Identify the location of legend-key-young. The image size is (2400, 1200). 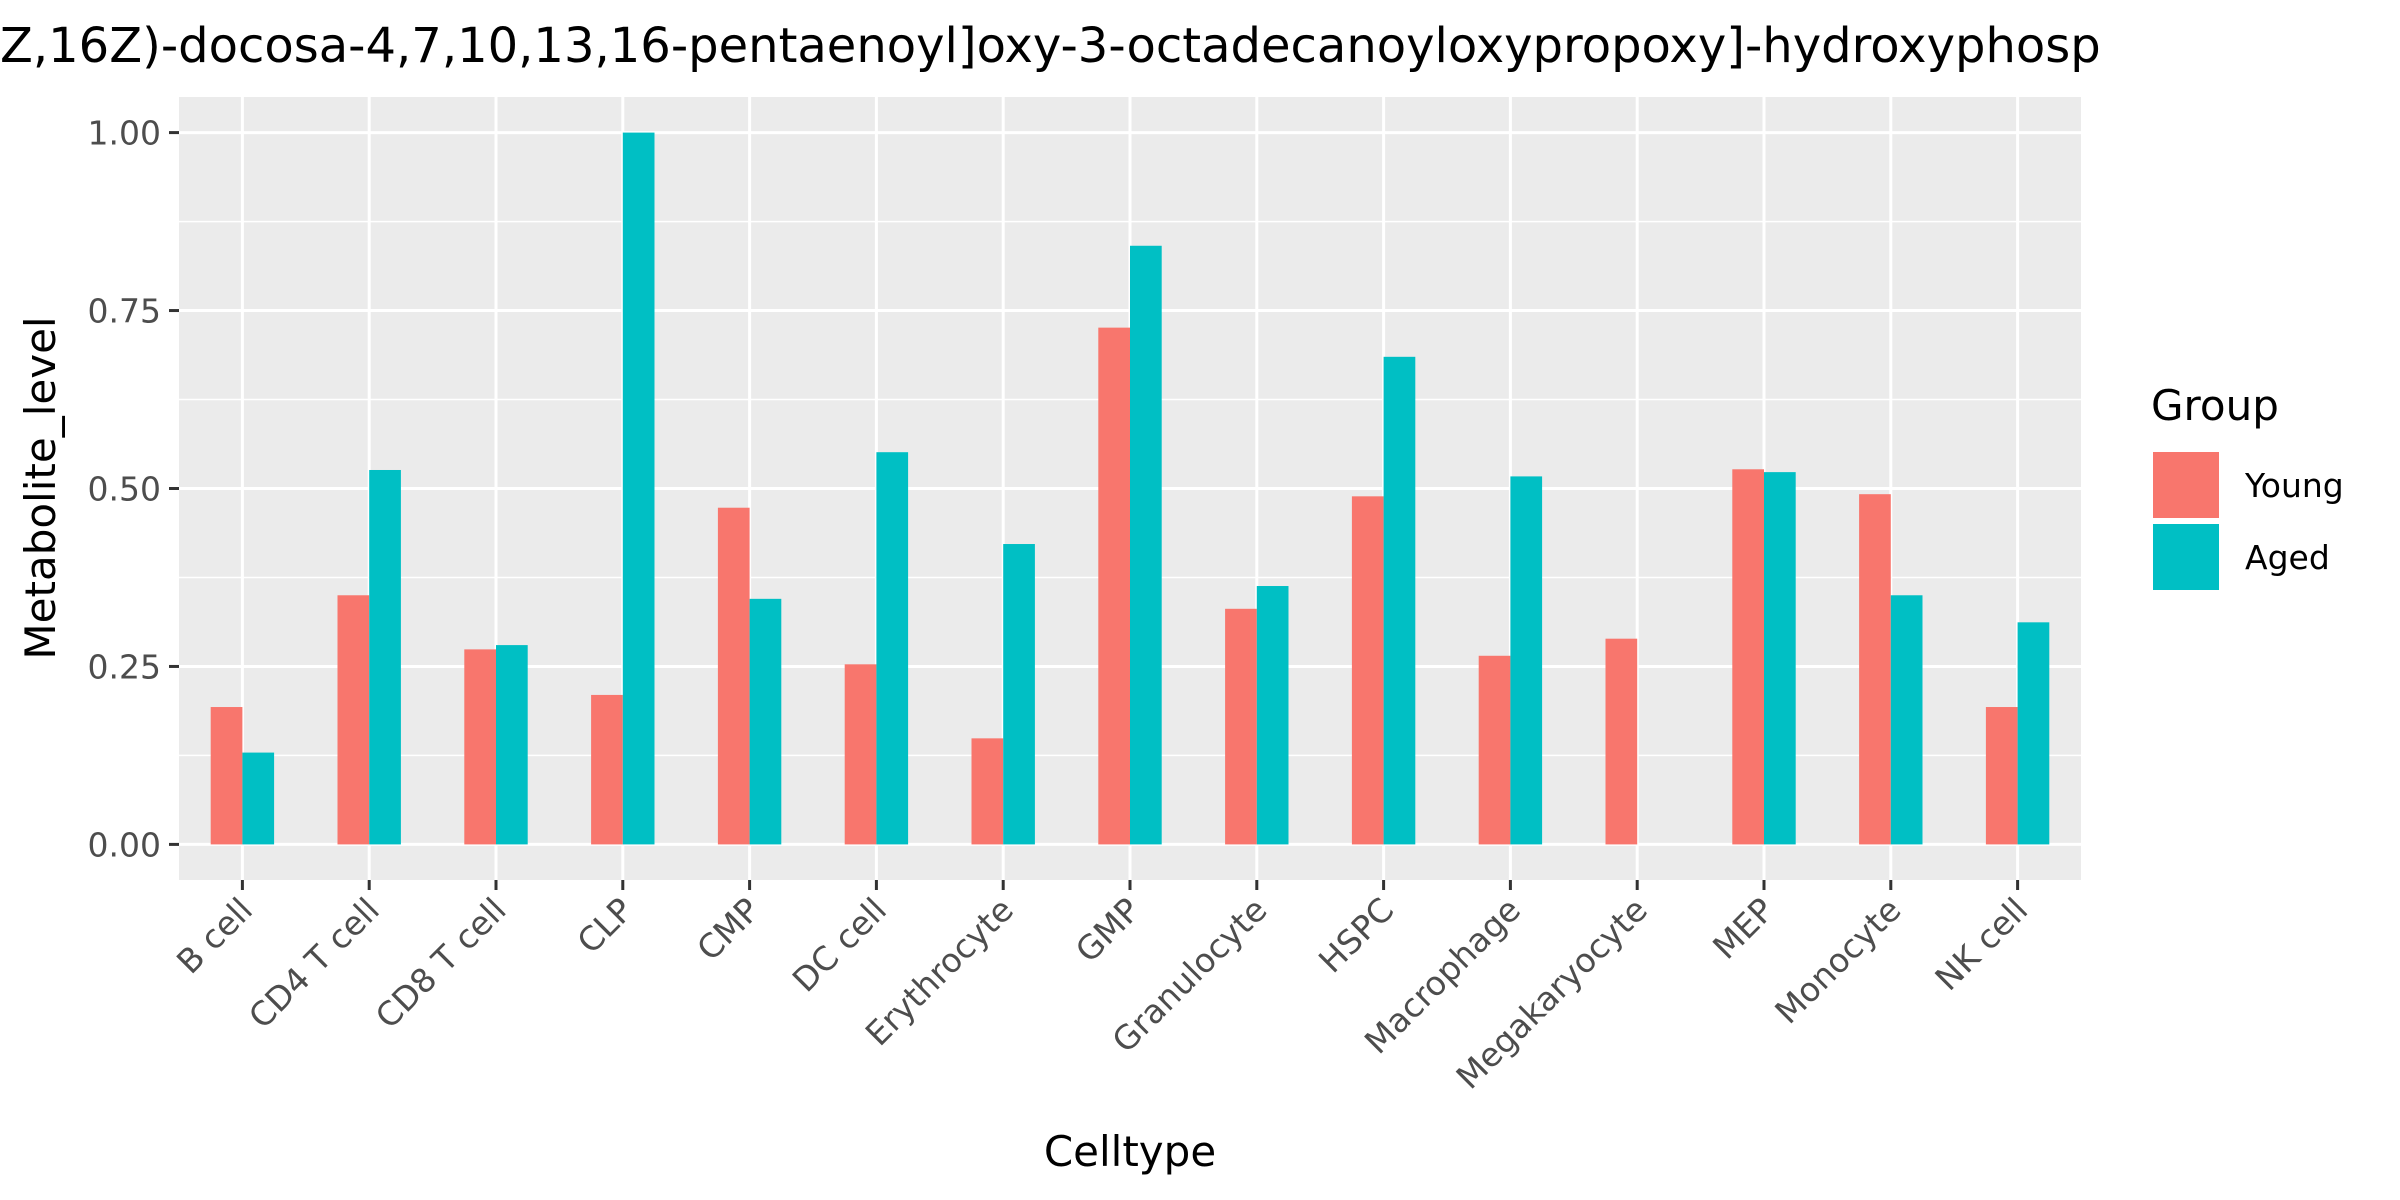
(2186, 485).